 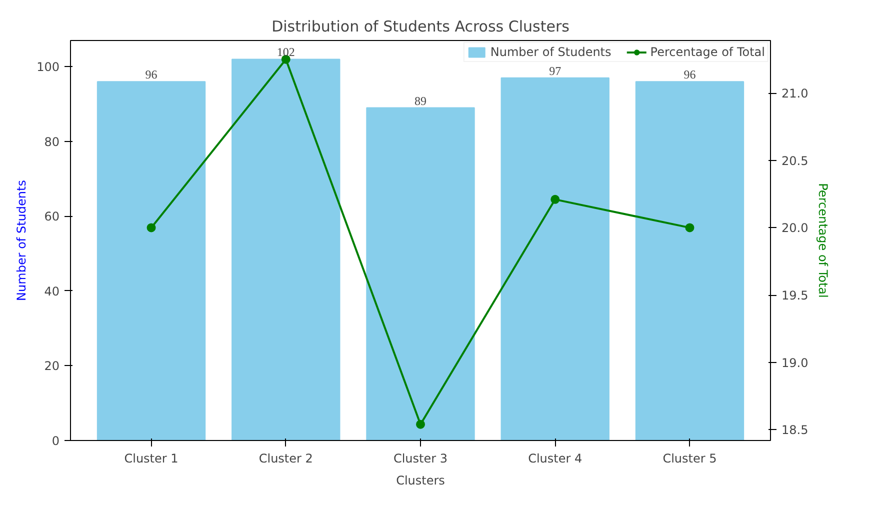 I want to click on data-label: 97, so click(x=555, y=71).